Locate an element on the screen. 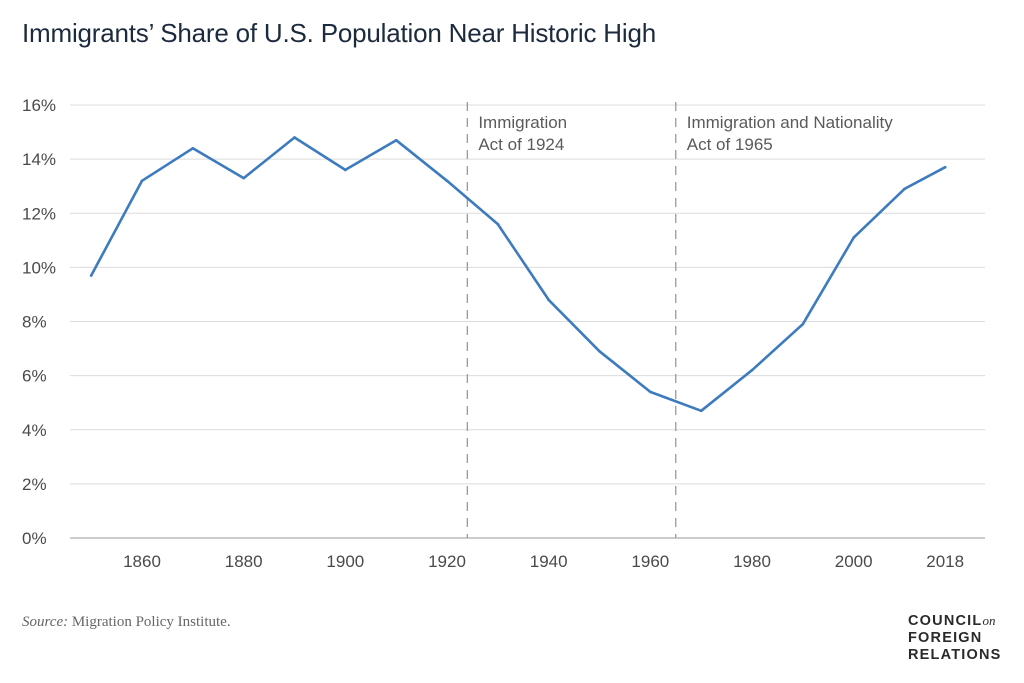 This screenshot has height=683, width=1024. x-tick-label: 2018 is located at coordinates (945, 561).